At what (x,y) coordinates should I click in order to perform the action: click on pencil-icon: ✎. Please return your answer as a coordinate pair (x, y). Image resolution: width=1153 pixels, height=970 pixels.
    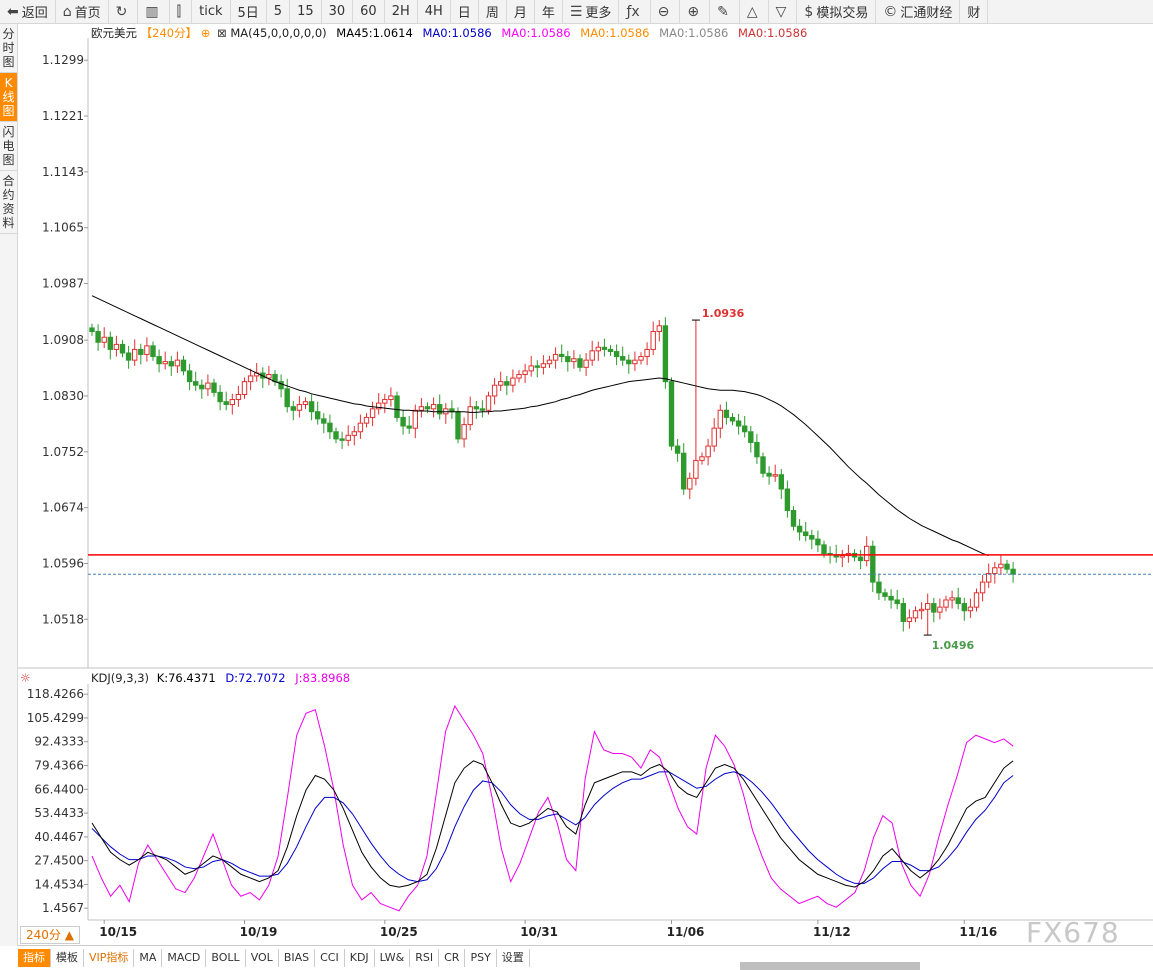
    Looking at the image, I should click on (723, 11).